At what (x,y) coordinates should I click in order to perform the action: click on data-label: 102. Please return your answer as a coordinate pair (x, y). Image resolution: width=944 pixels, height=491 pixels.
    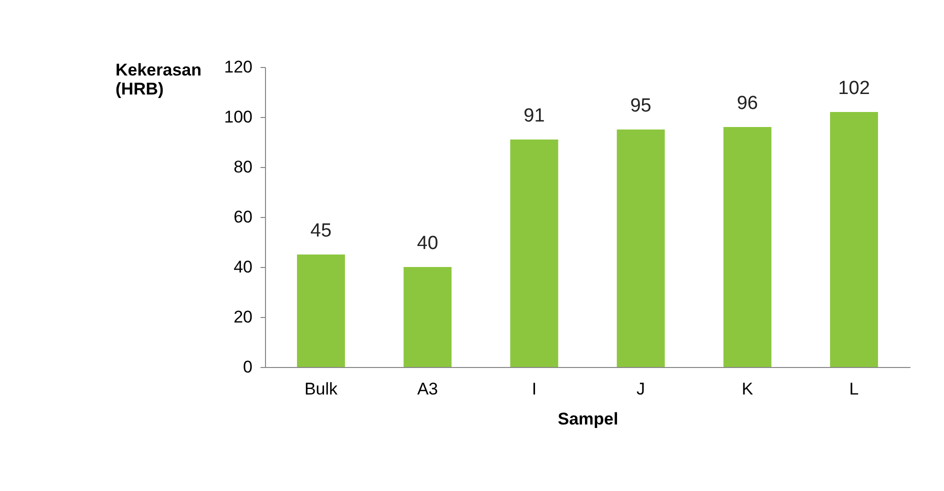
    Looking at the image, I should click on (854, 88).